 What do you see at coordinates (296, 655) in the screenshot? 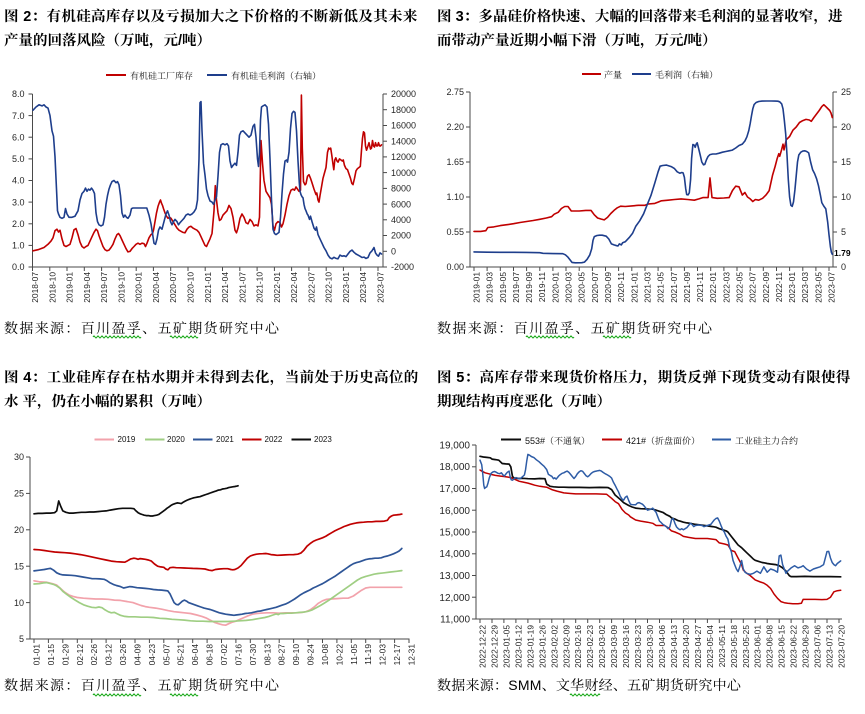
I see `svg-text: 09-10` at bounding box center [296, 655].